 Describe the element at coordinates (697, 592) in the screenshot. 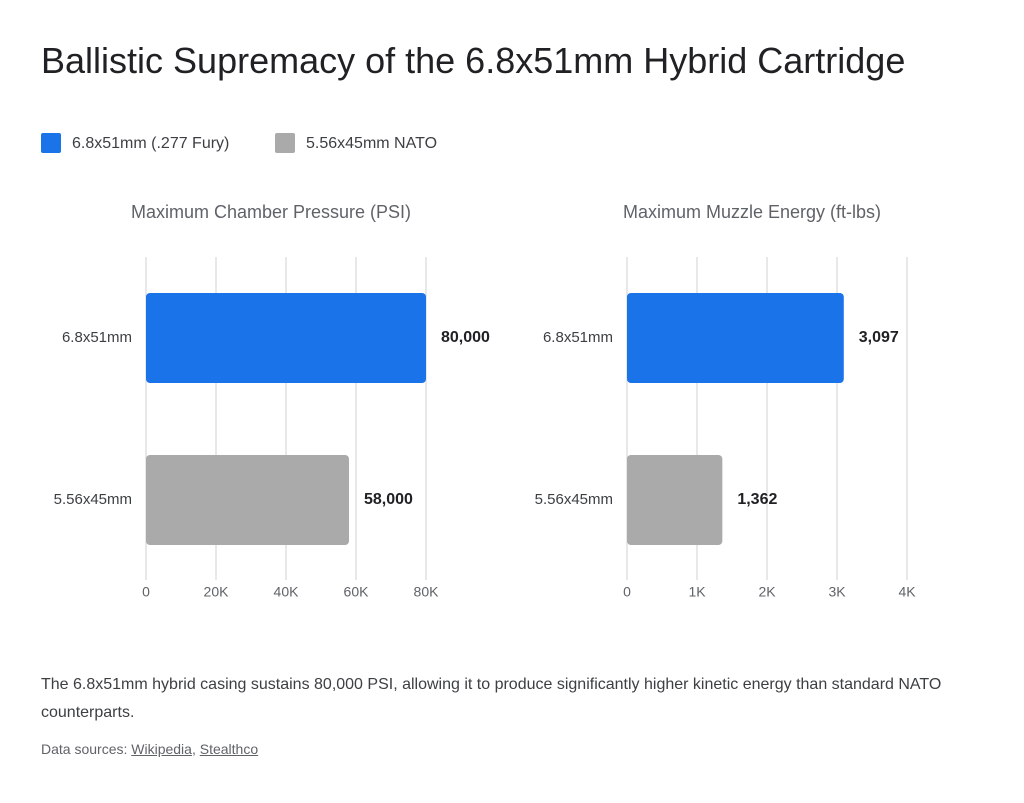

I see `x-tick-label: 1K` at that location.